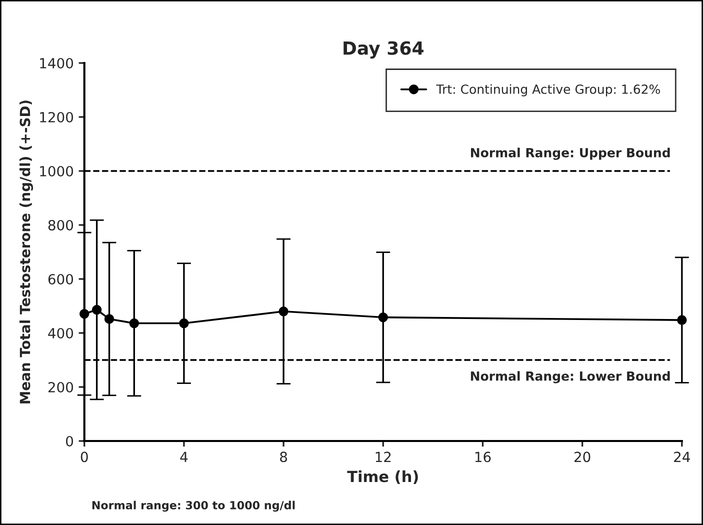 The image size is (703, 525). Describe the element at coordinates (382, 477) in the screenshot. I see `x-axis-title: Time (h)` at that location.